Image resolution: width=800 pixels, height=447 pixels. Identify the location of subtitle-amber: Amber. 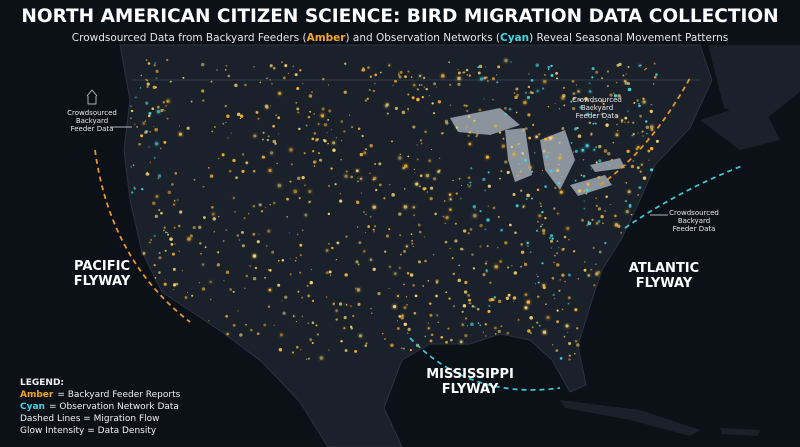
(327, 38).